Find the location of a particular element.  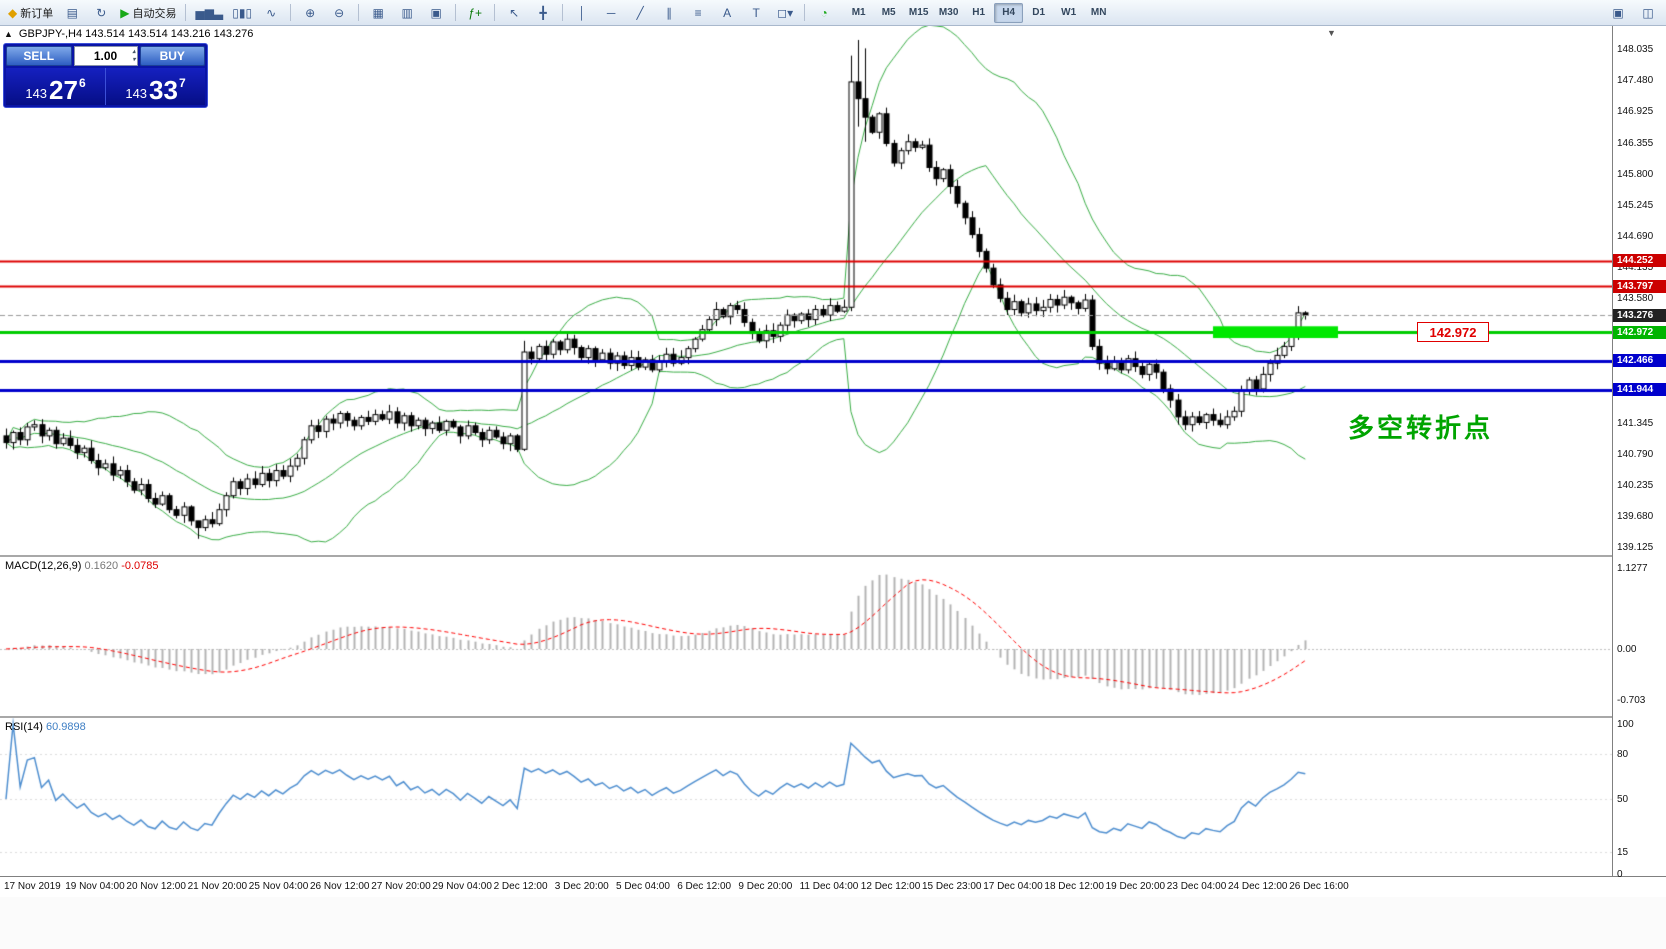

fibonacci-button: ≡ is located at coordinates (698, 13).